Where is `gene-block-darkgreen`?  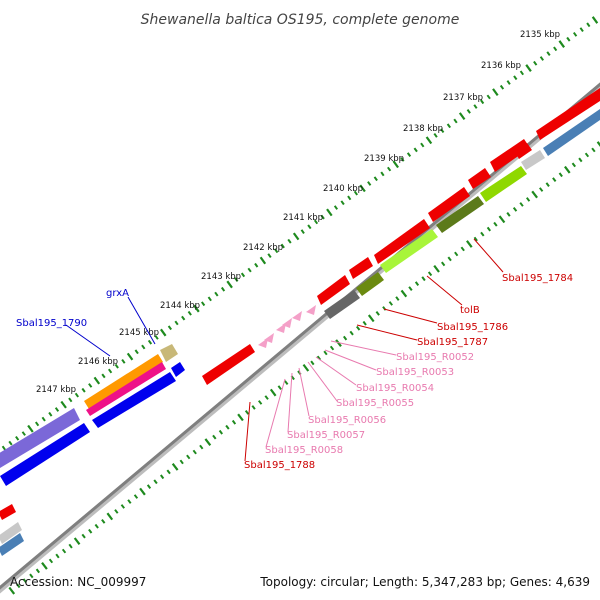
gene-block-darkgreen is located at coordinates (460, 214).